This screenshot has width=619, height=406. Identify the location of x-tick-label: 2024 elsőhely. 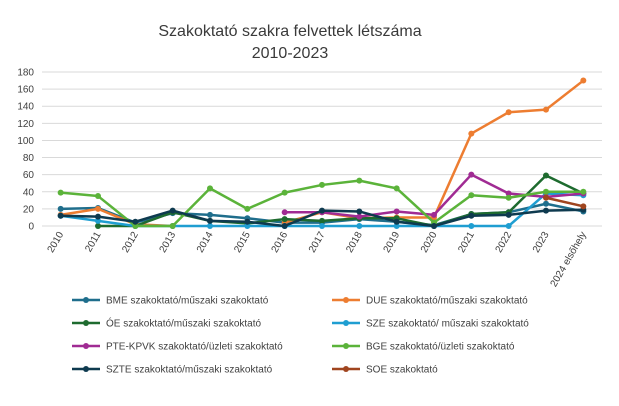
(569, 259).